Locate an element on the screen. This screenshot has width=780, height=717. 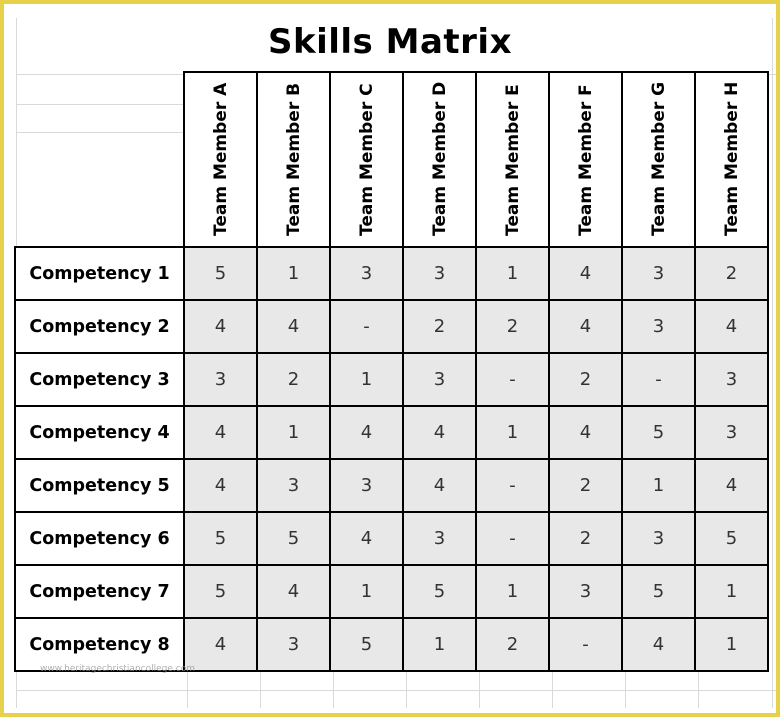
table-row: Competency 6 5 5 4 3 - 2 3 5 is located at coordinates (391, 538).